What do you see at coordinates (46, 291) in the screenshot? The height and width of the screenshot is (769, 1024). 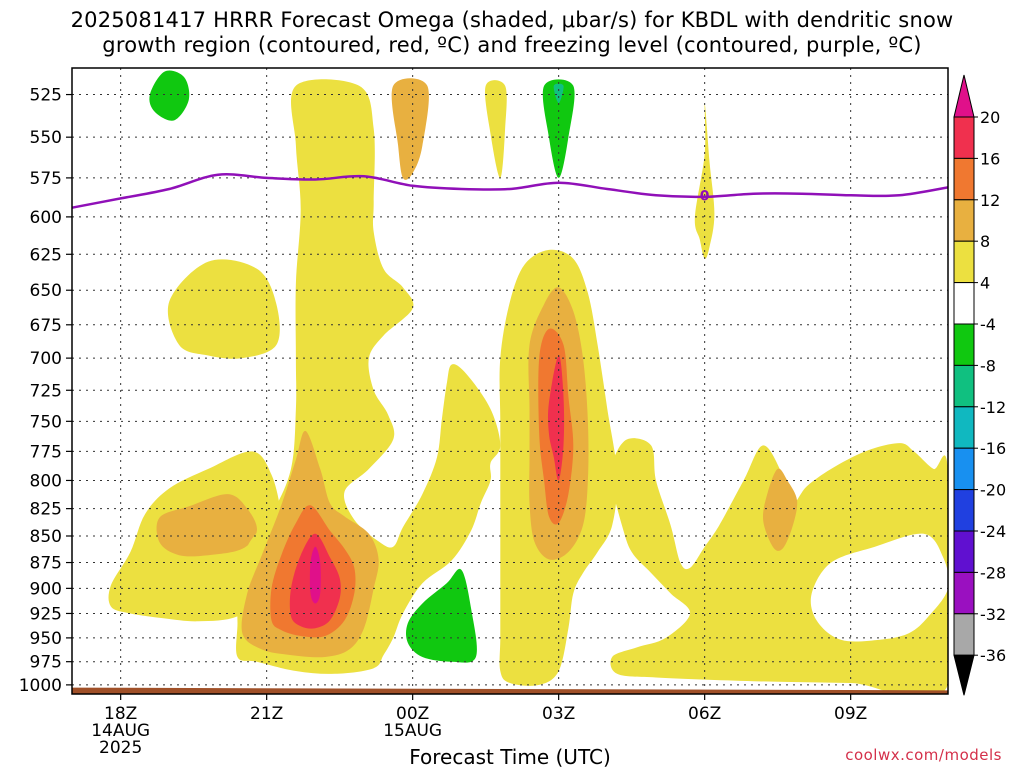 I see `y-tick-label: 650` at bounding box center [46, 291].